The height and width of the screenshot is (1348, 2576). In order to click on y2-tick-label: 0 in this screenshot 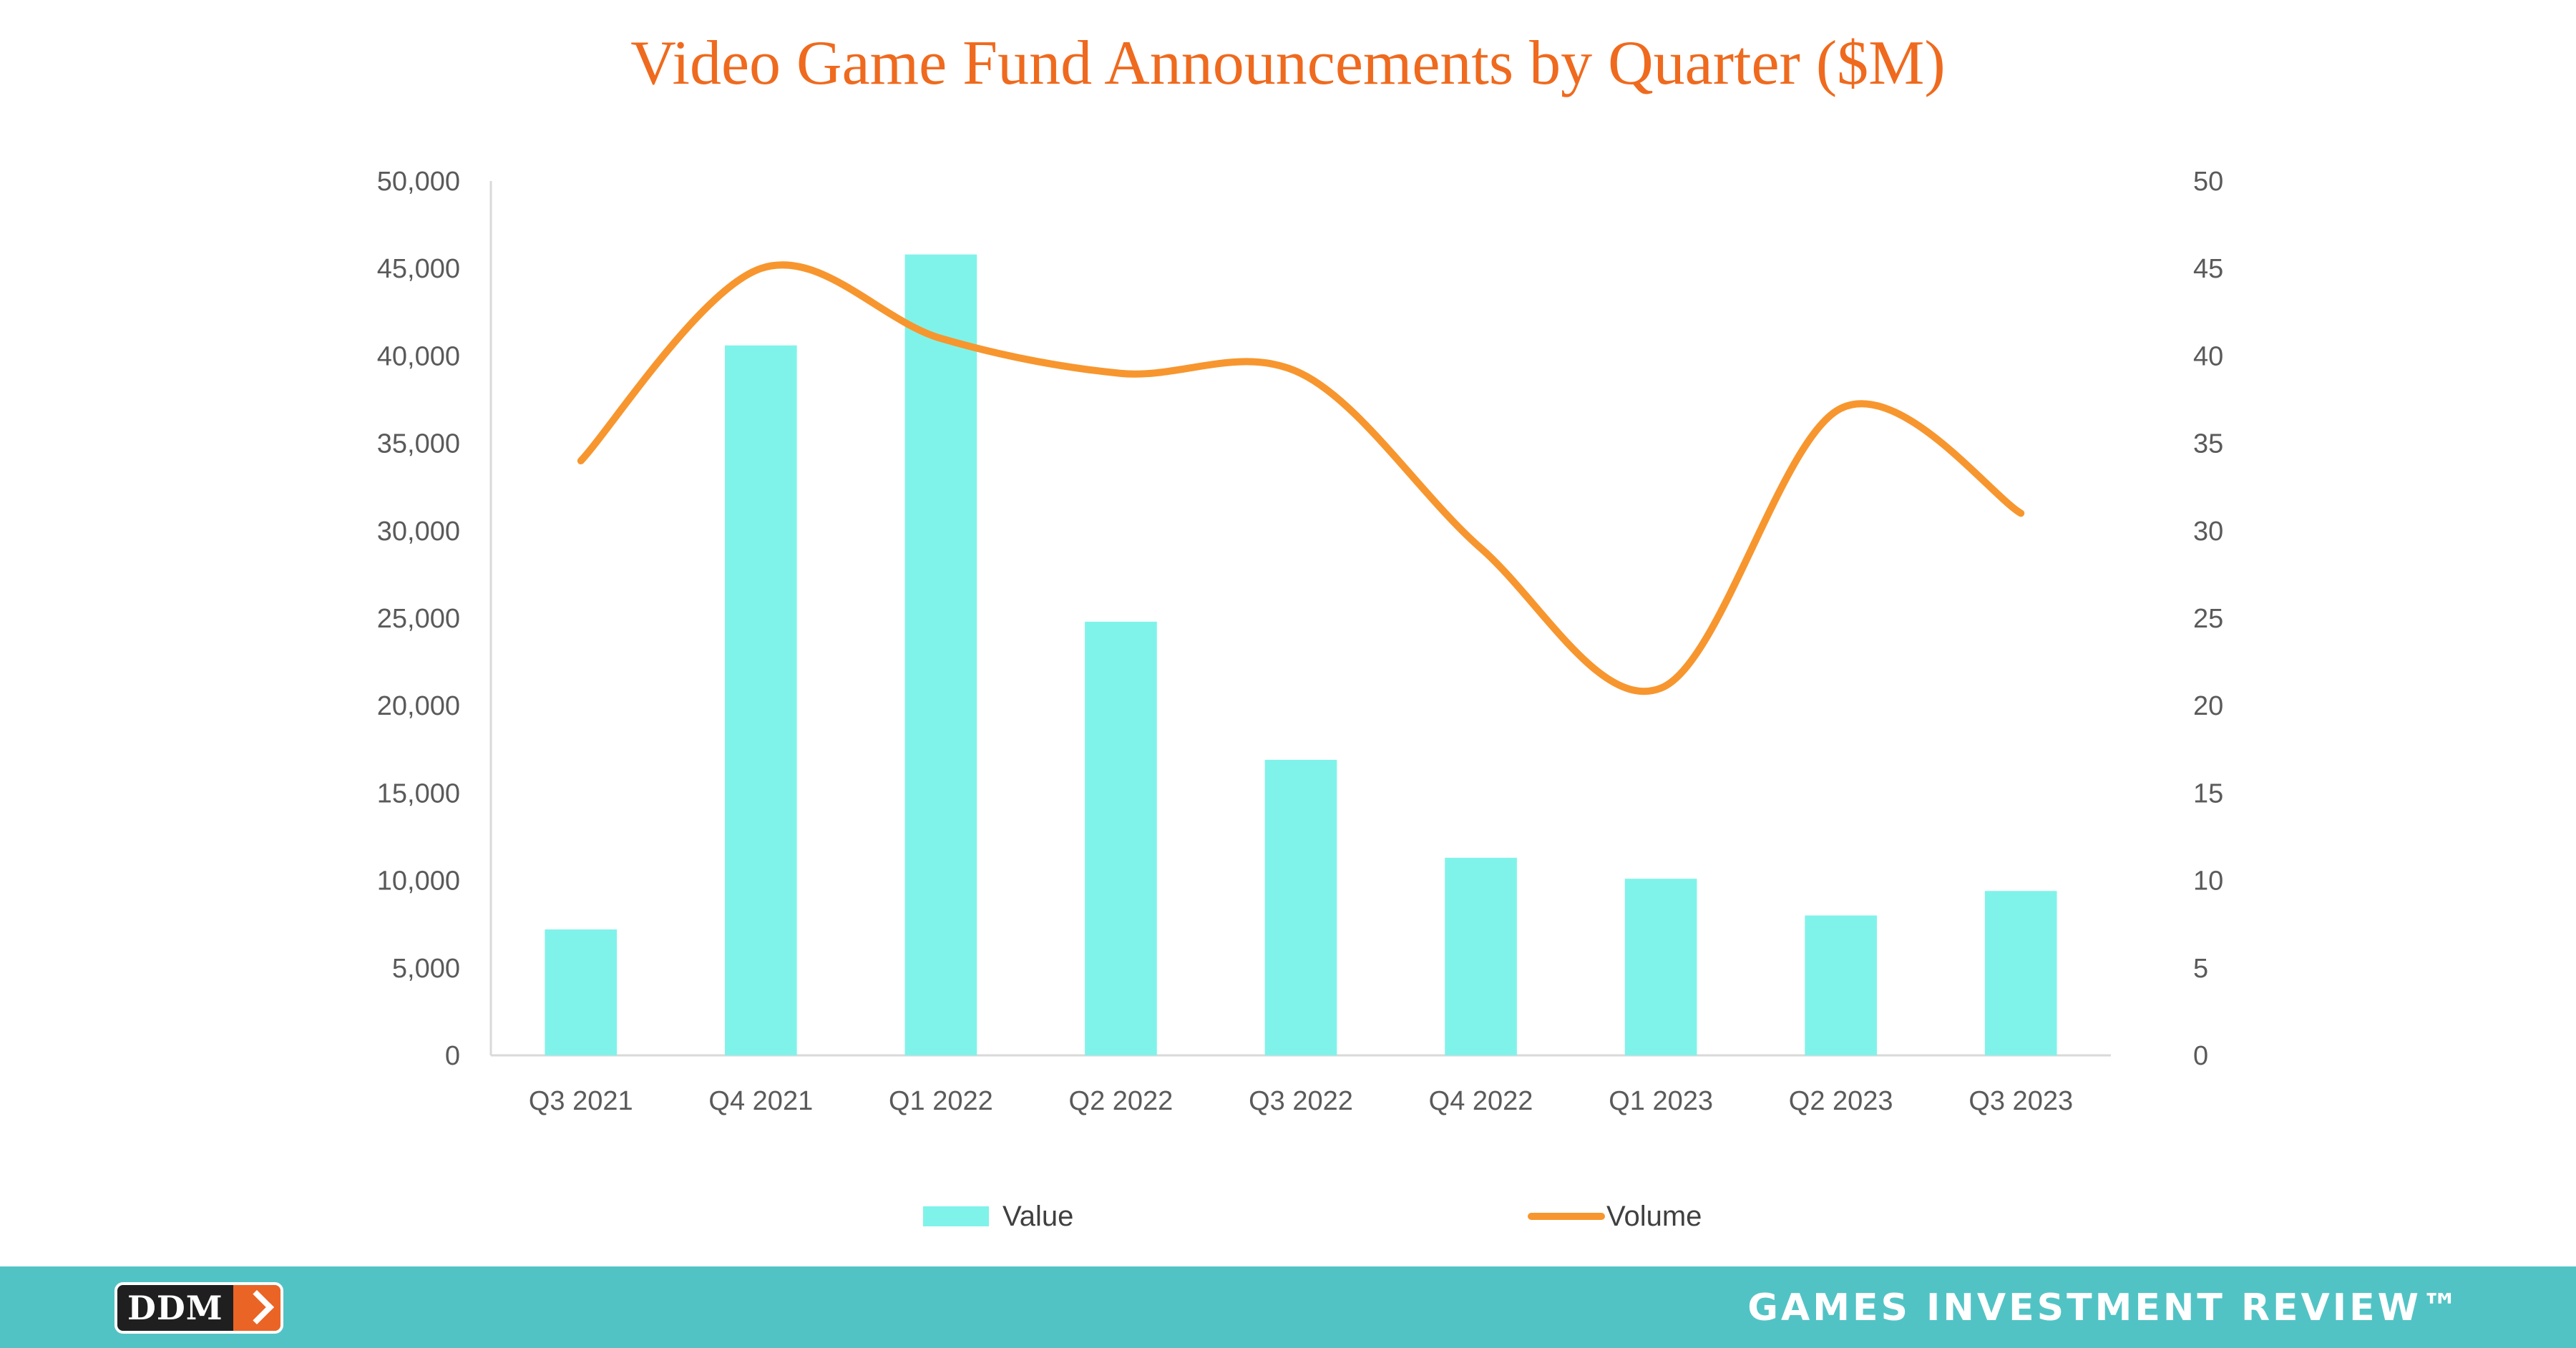, I will do `click(2200, 1056)`.